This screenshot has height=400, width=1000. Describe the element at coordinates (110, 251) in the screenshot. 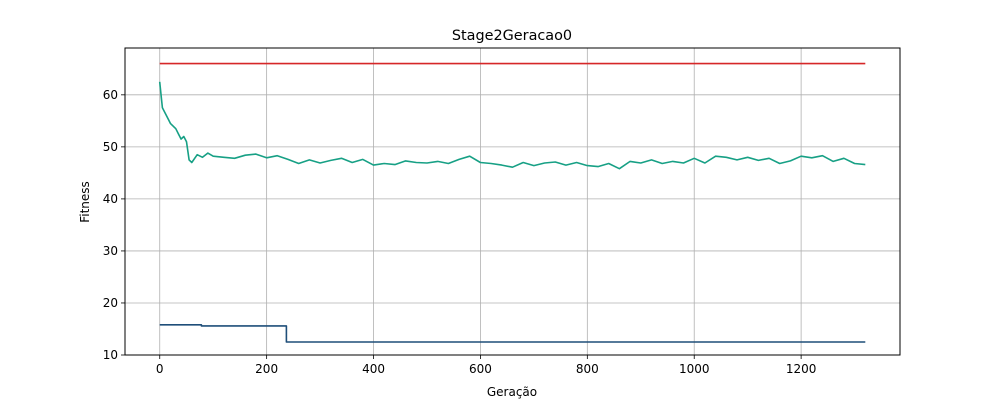

I see `y-tick-label: 30` at that location.